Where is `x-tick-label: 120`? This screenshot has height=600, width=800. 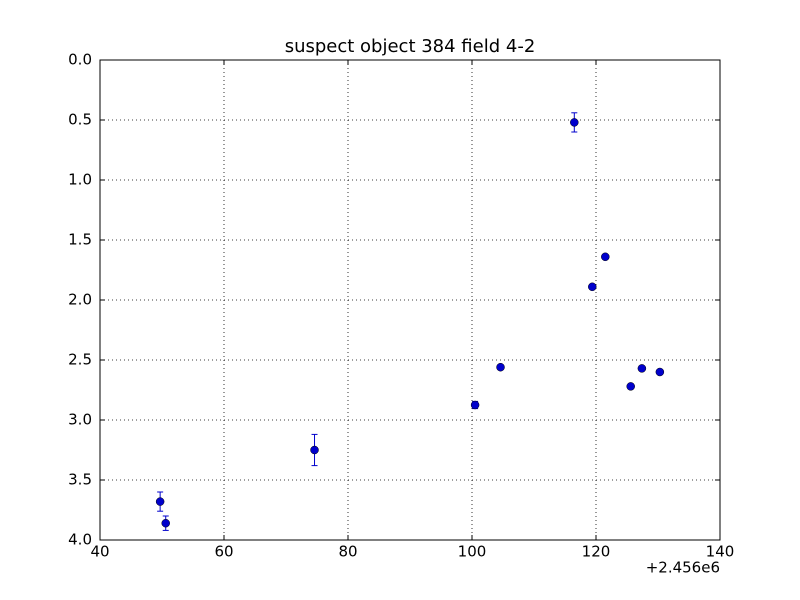 x-tick-label: 120 is located at coordinates (596, 552).